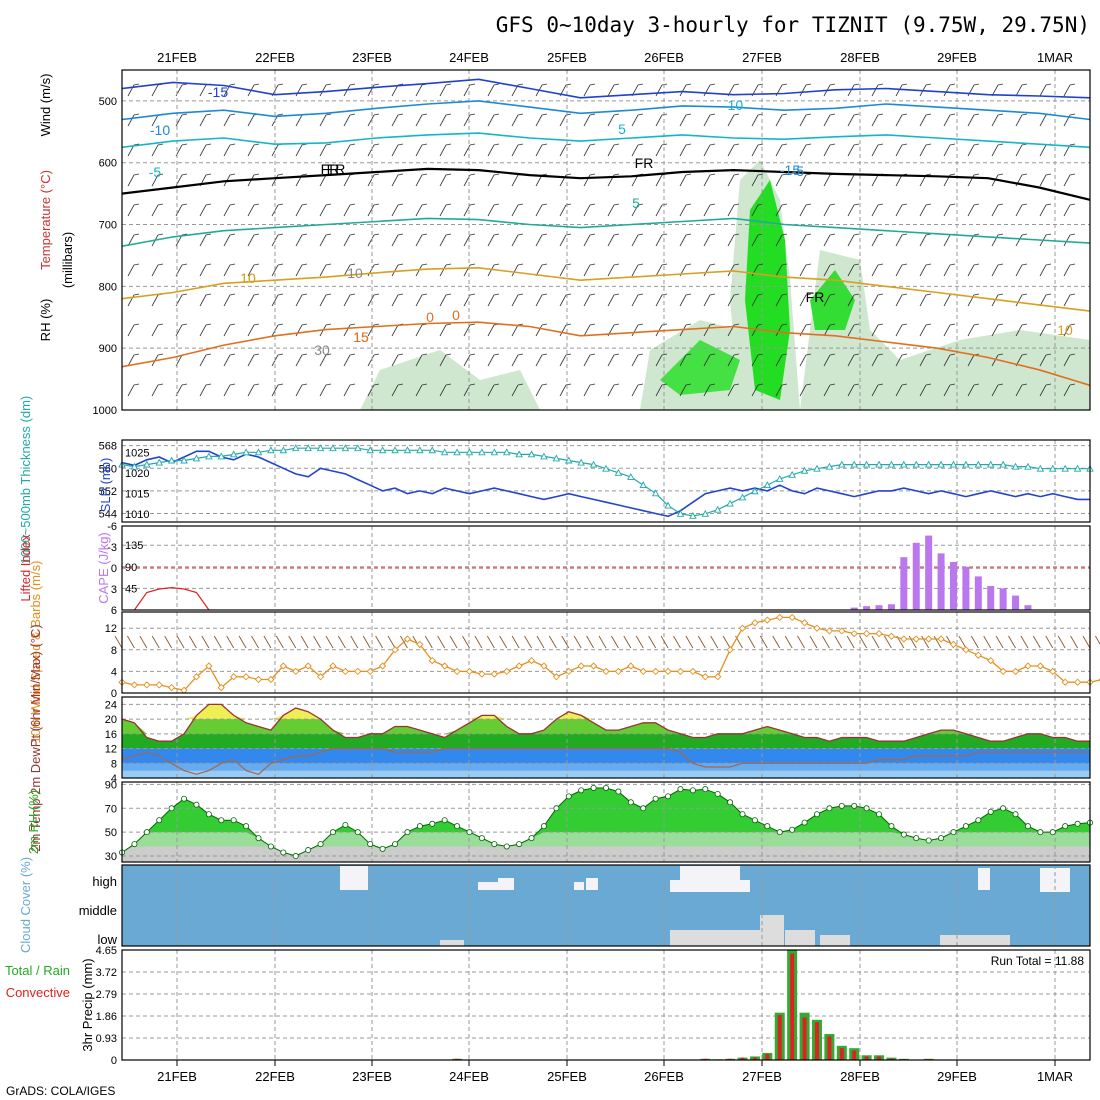 This screenshot has height=1100, width=1100. What do you see at coordinates (45, 105) in the screenshot?
I see `wind-axis-label: Wind (m/s)` at bounding box center [45, 105].